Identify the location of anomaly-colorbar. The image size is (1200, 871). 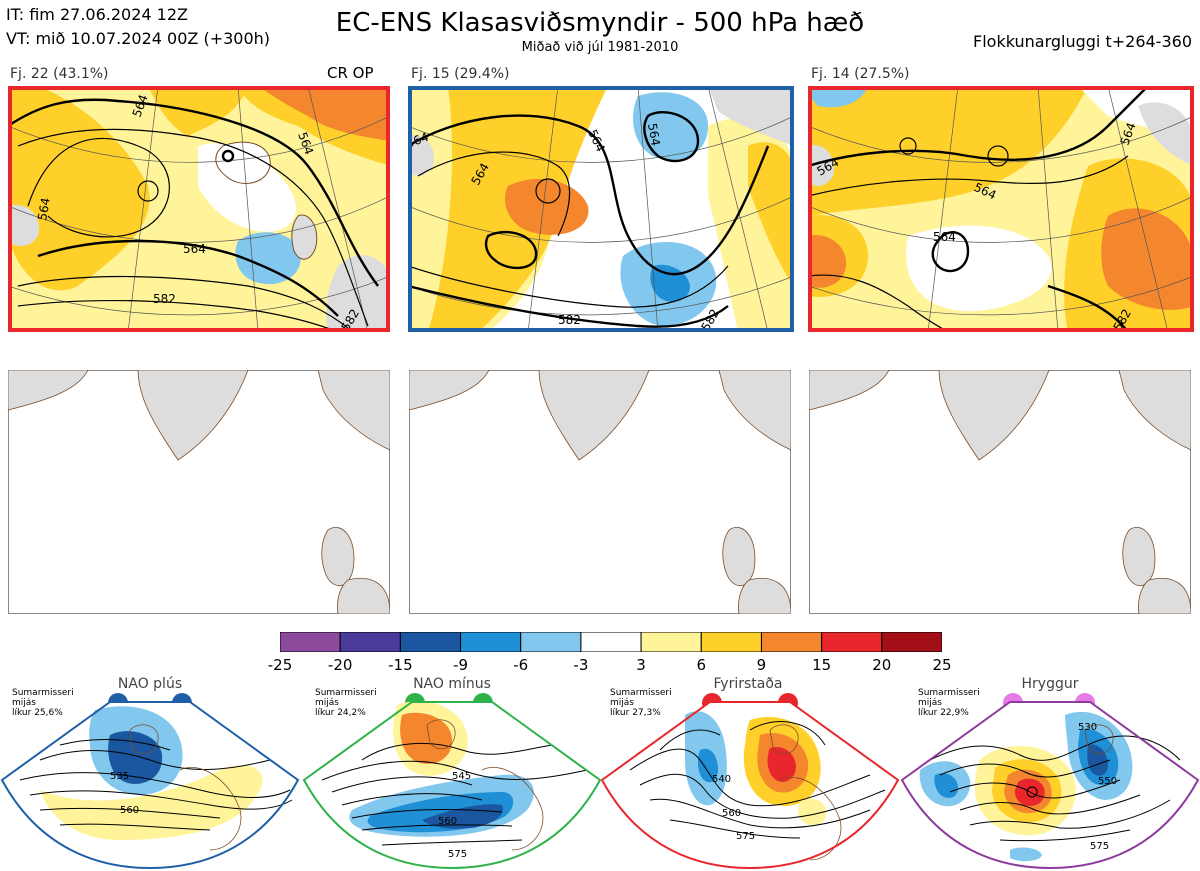
(611, 642).